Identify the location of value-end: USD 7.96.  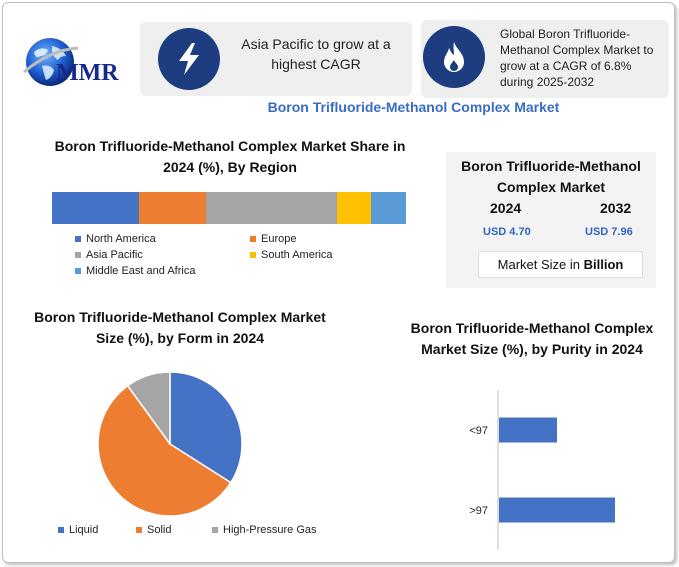
(609, 232).